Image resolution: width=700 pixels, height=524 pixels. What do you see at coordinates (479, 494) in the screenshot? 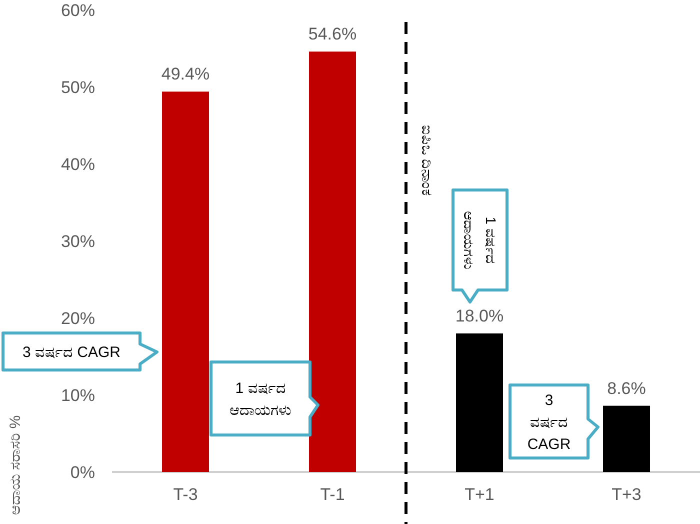
I see `x-tick-label: T+1` at bounding box center [479, 494].